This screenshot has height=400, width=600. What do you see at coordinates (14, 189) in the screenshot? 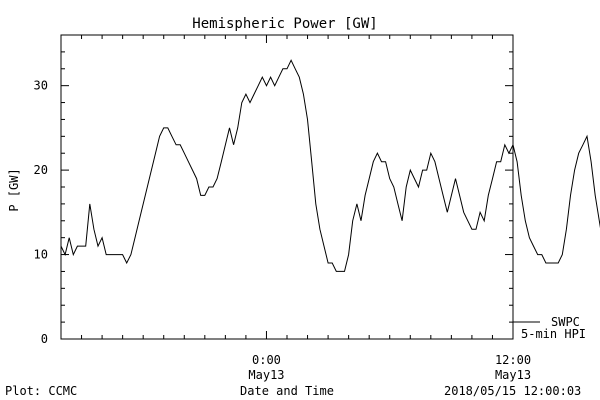
I see `y-axis-label: P [GW]` at bounding box center [14, 189].